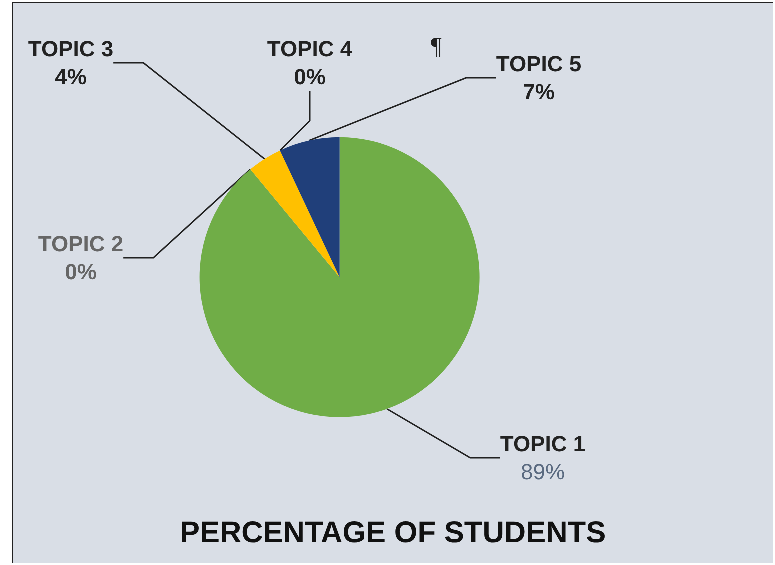 This screenshot has width=775, height=565. I want to click on data-label: 7%, so click(539, 92).